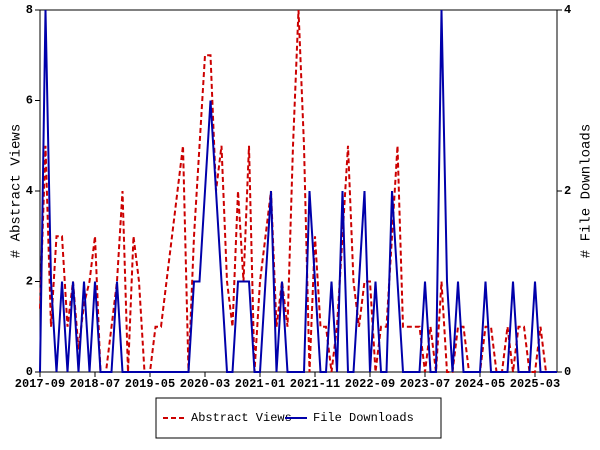 This screenshot has width=600, height=450. I want to click on y-axis-label: # Abstract Views, so click(17, 191).